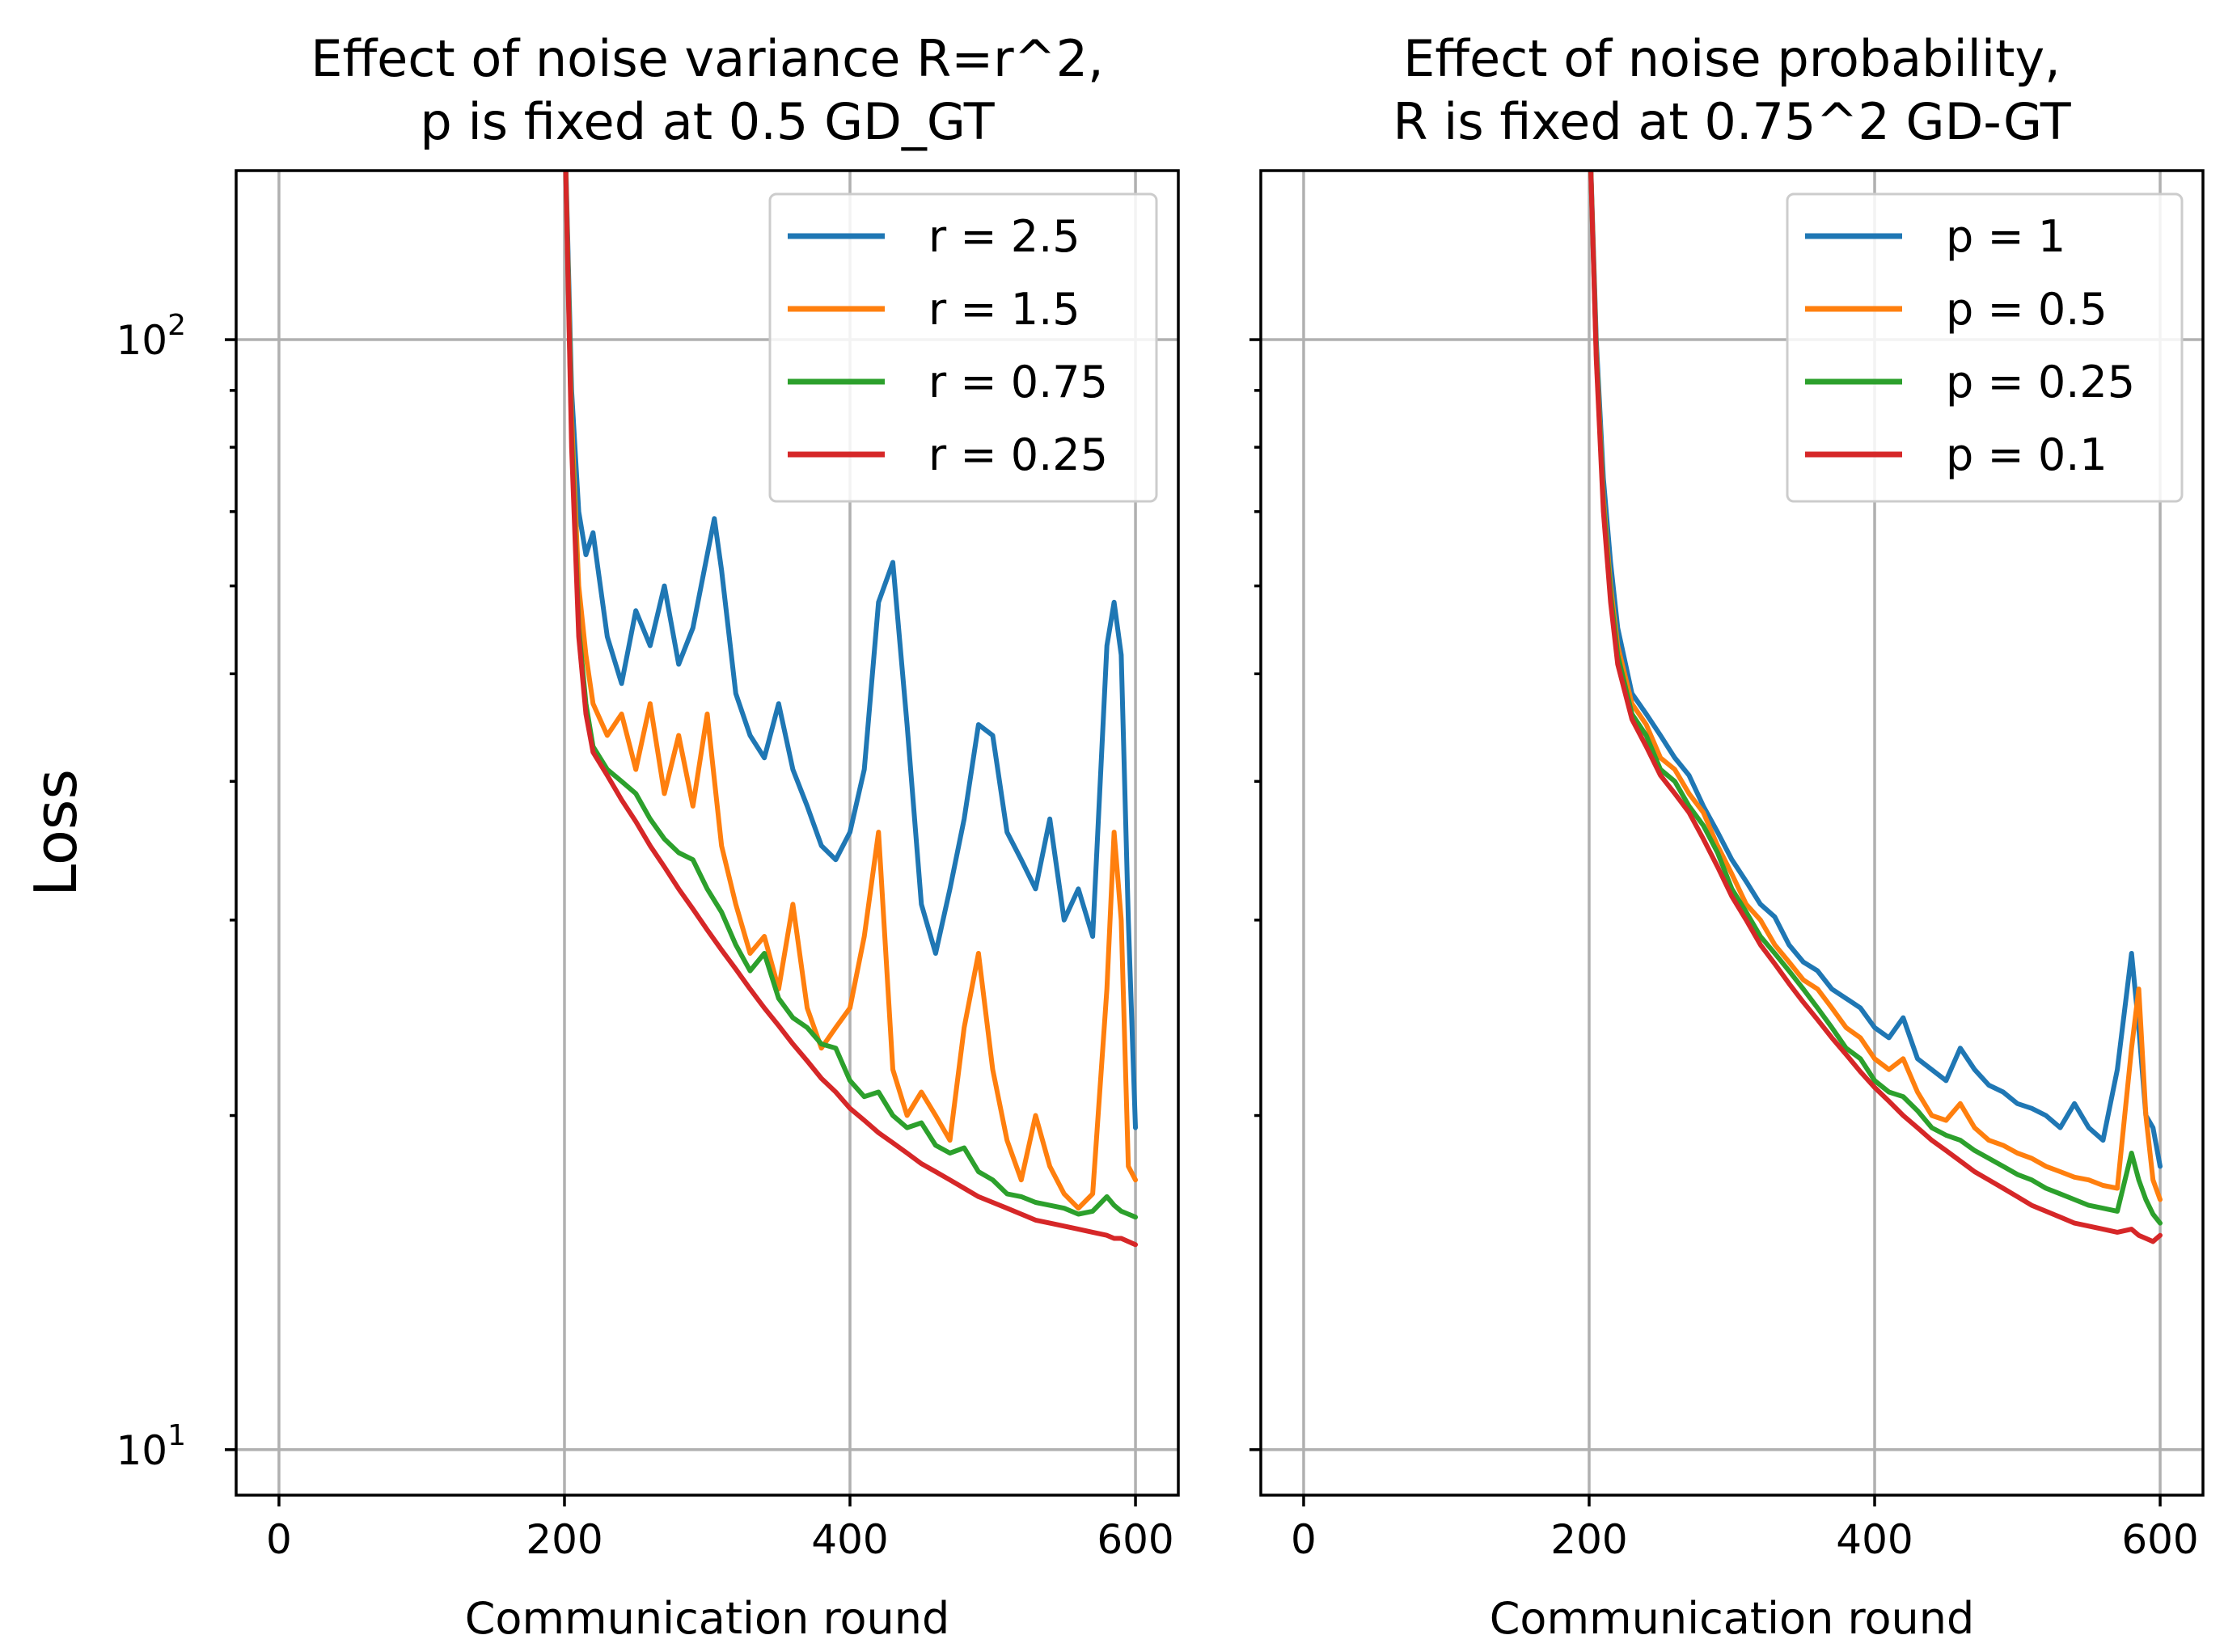 The width and height of the screenshot is (2224, 1652). What do you see at coordinates (707, 121) in the screenshot?
I see `left-panel-title-line-2: p is fixed at 0.5 GD_GT` at bounding box center [707, 121].